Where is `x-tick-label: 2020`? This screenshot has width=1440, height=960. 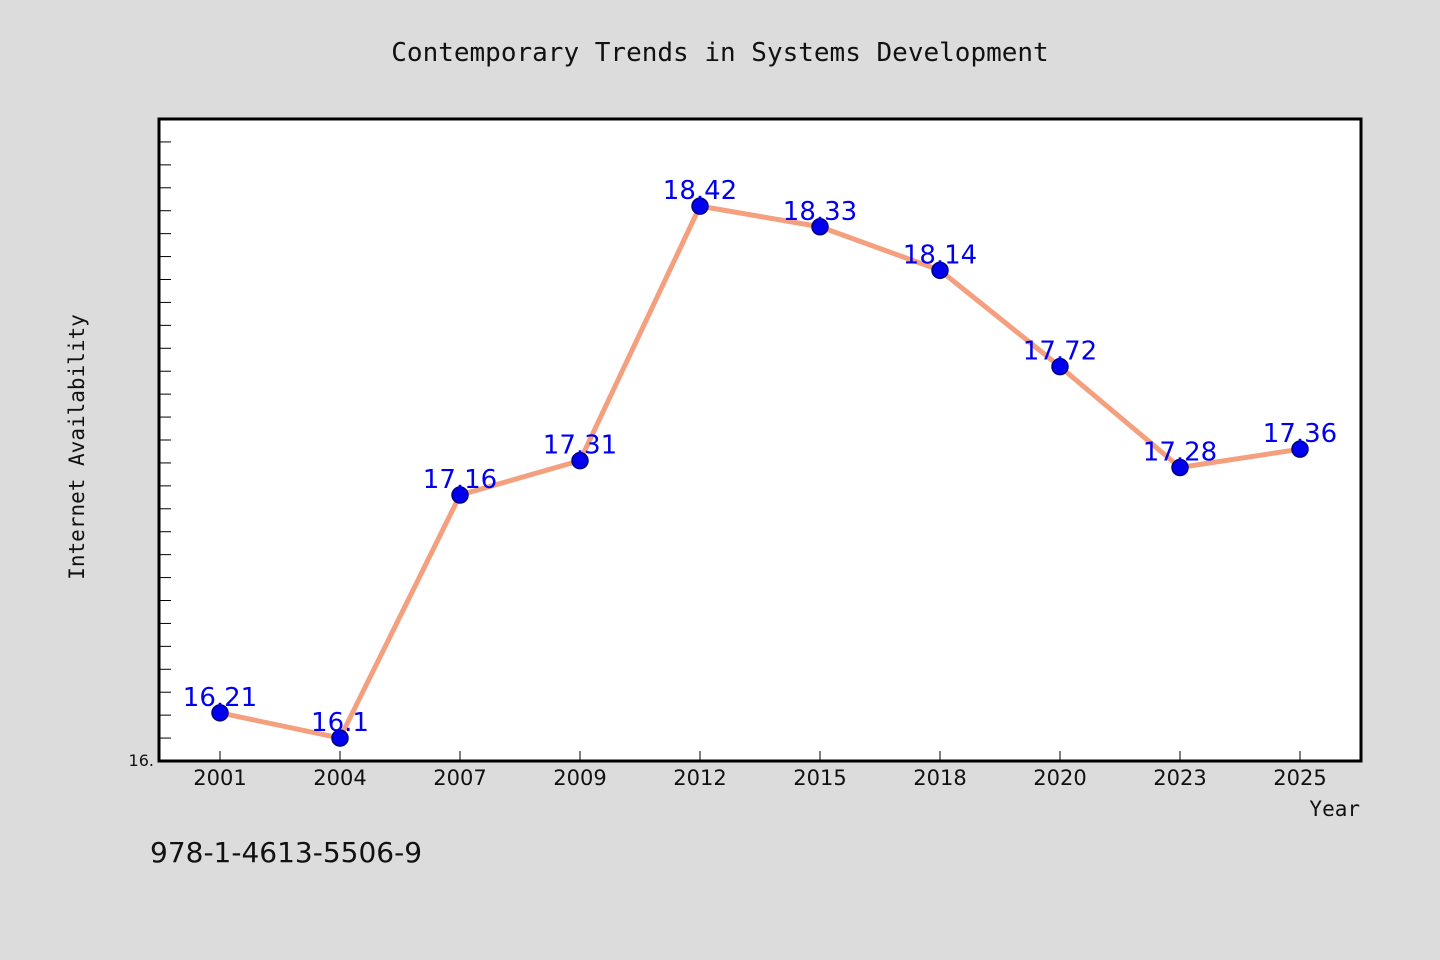
x-tick-label: 2020 is located at coordinates (1059, 778).